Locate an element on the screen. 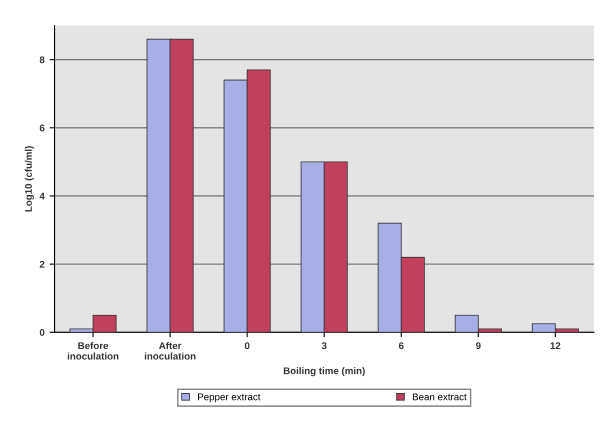  y-tick-label: 4 is located at coordinates (42, 196).